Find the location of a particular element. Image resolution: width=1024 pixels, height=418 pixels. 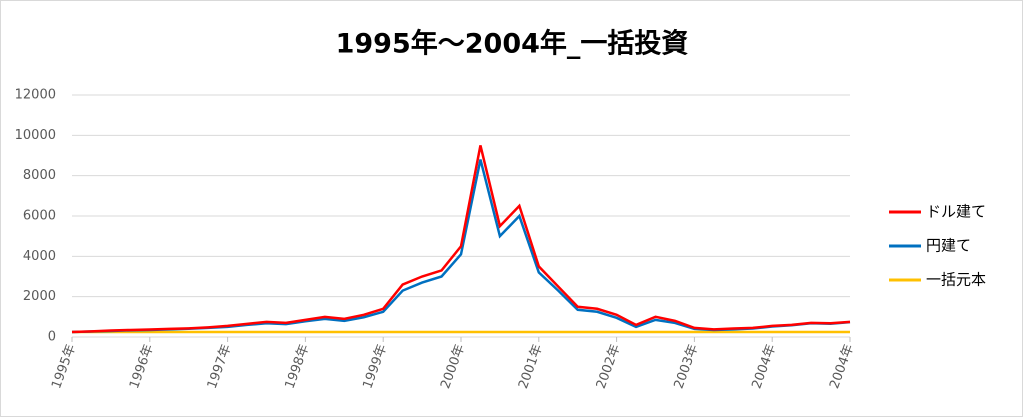

legend-label: 一括元本 is located at coordinates (956, 280).